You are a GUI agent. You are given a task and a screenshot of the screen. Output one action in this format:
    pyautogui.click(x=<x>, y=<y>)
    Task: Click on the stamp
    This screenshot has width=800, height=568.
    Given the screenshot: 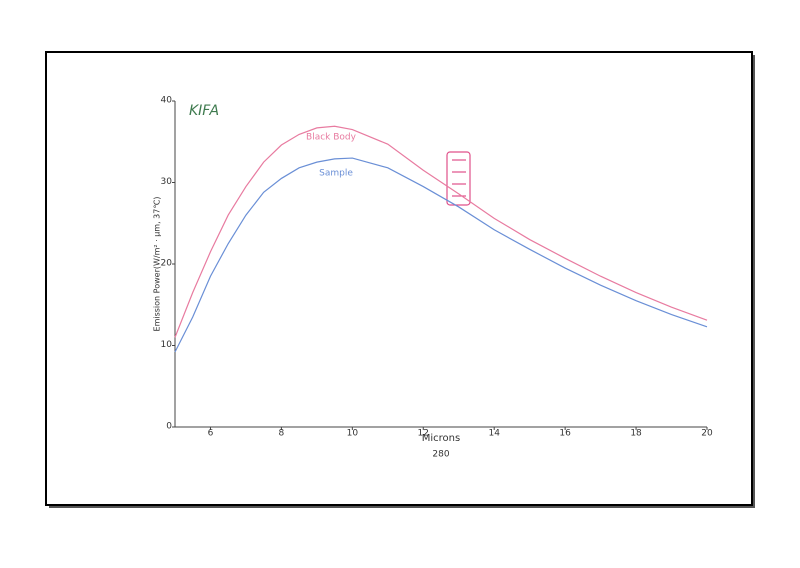 What is the action you would take?
    pyautogui.click(x=458, y=178)
    